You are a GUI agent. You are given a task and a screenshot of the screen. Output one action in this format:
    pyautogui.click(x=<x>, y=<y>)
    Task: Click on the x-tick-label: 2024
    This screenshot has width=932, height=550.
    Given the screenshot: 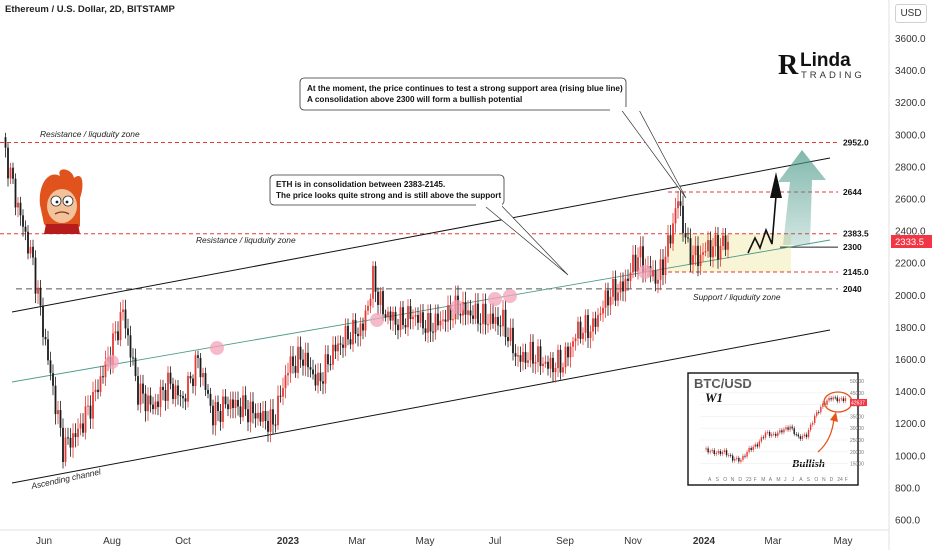 What is the action you would take?
    pyautogui.click(x=704, y=541)
    